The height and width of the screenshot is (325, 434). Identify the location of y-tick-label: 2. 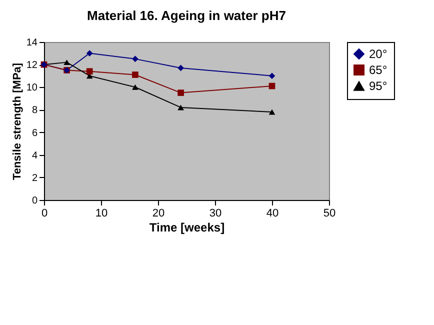
(35, 178).